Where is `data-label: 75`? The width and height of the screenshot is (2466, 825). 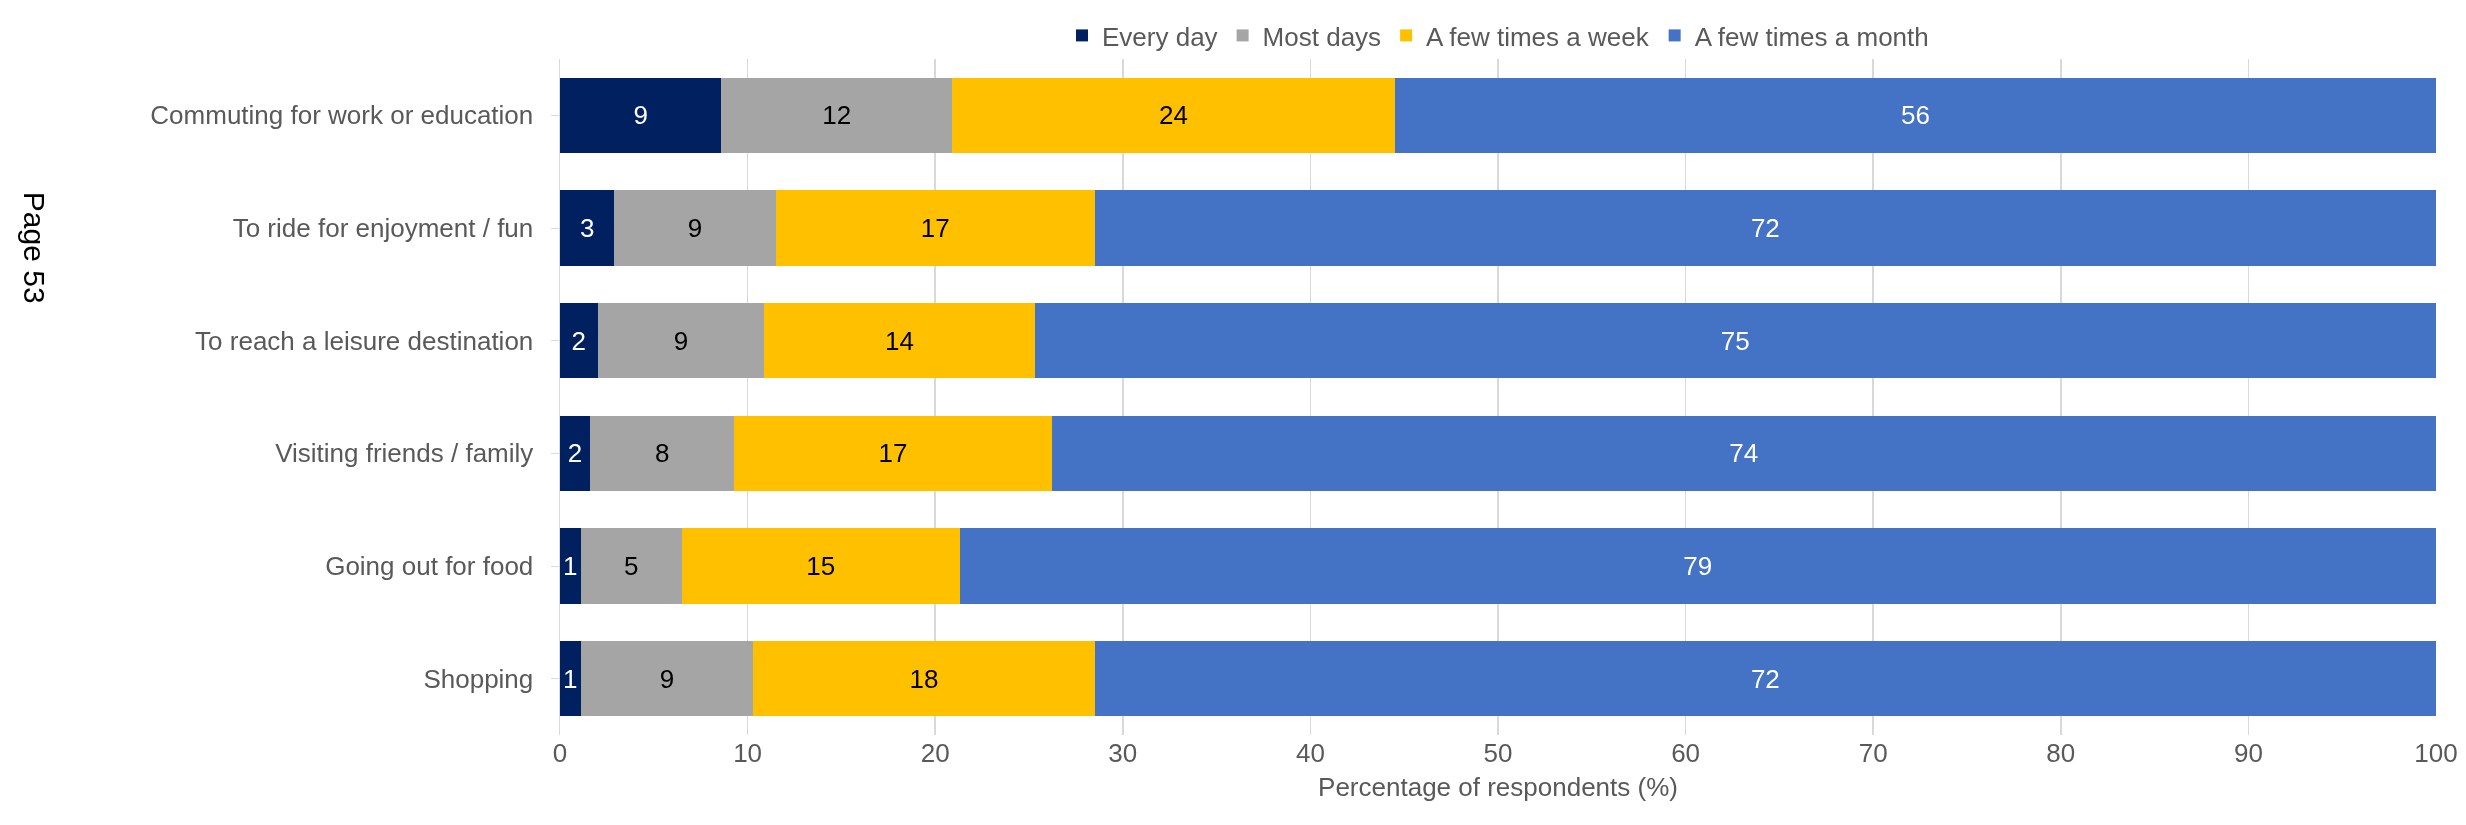
data-label: 75 is located at coordinates (1735, 340).